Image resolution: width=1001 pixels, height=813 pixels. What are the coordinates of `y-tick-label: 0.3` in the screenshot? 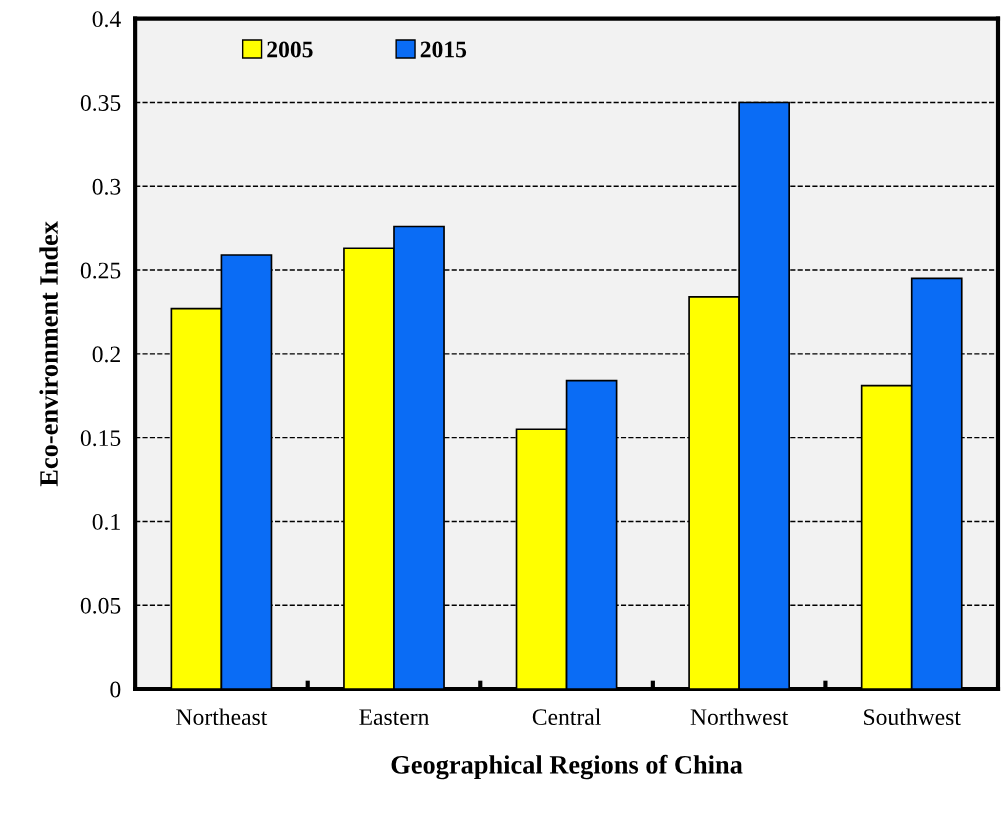 It's located at (106, 186).